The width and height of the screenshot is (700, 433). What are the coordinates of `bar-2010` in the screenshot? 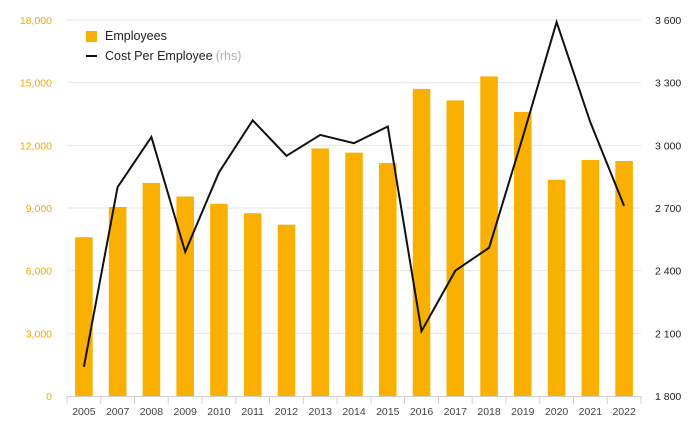 It's located at (219, 299).